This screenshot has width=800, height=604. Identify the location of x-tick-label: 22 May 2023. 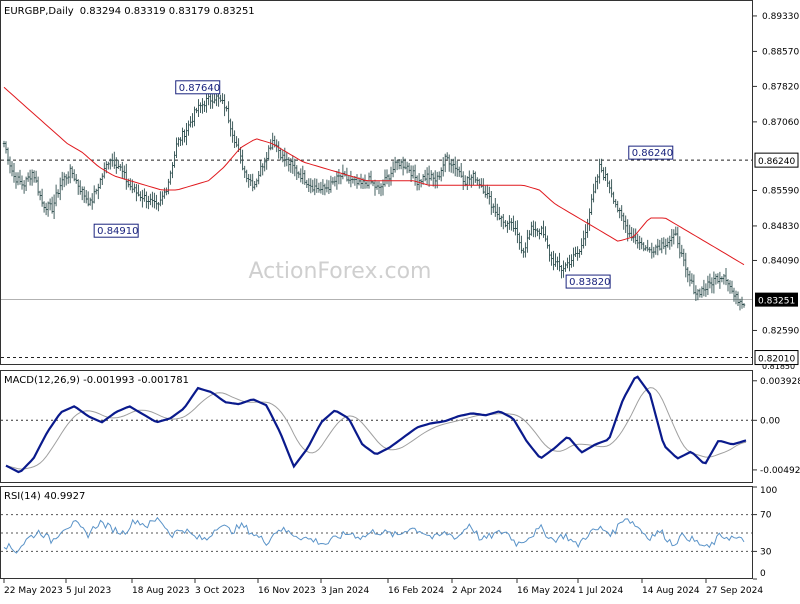
(33, 591).